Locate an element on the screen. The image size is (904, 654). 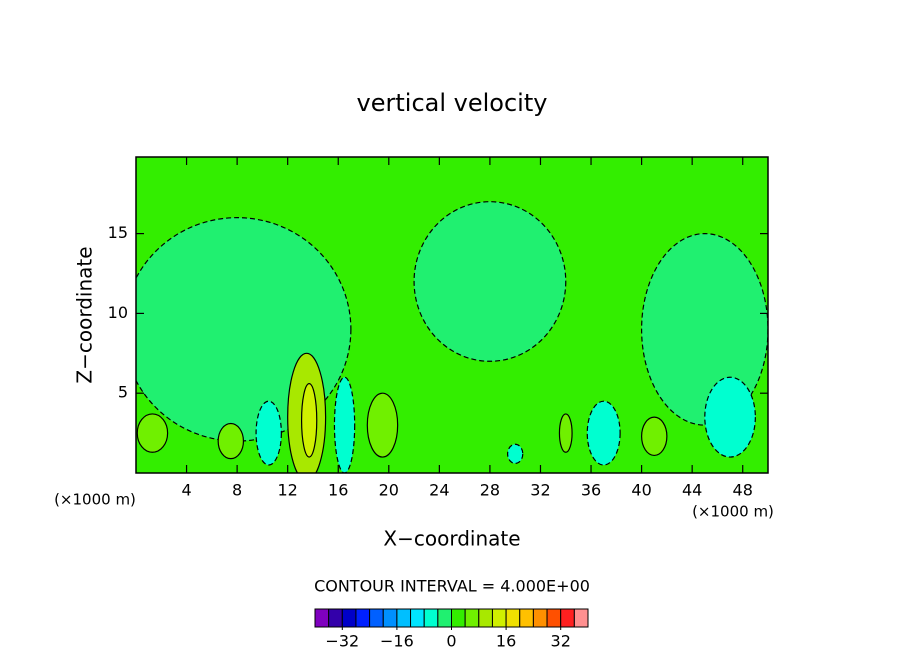
x-axis-label: X−coordinate is located at coordinates (451, 539).